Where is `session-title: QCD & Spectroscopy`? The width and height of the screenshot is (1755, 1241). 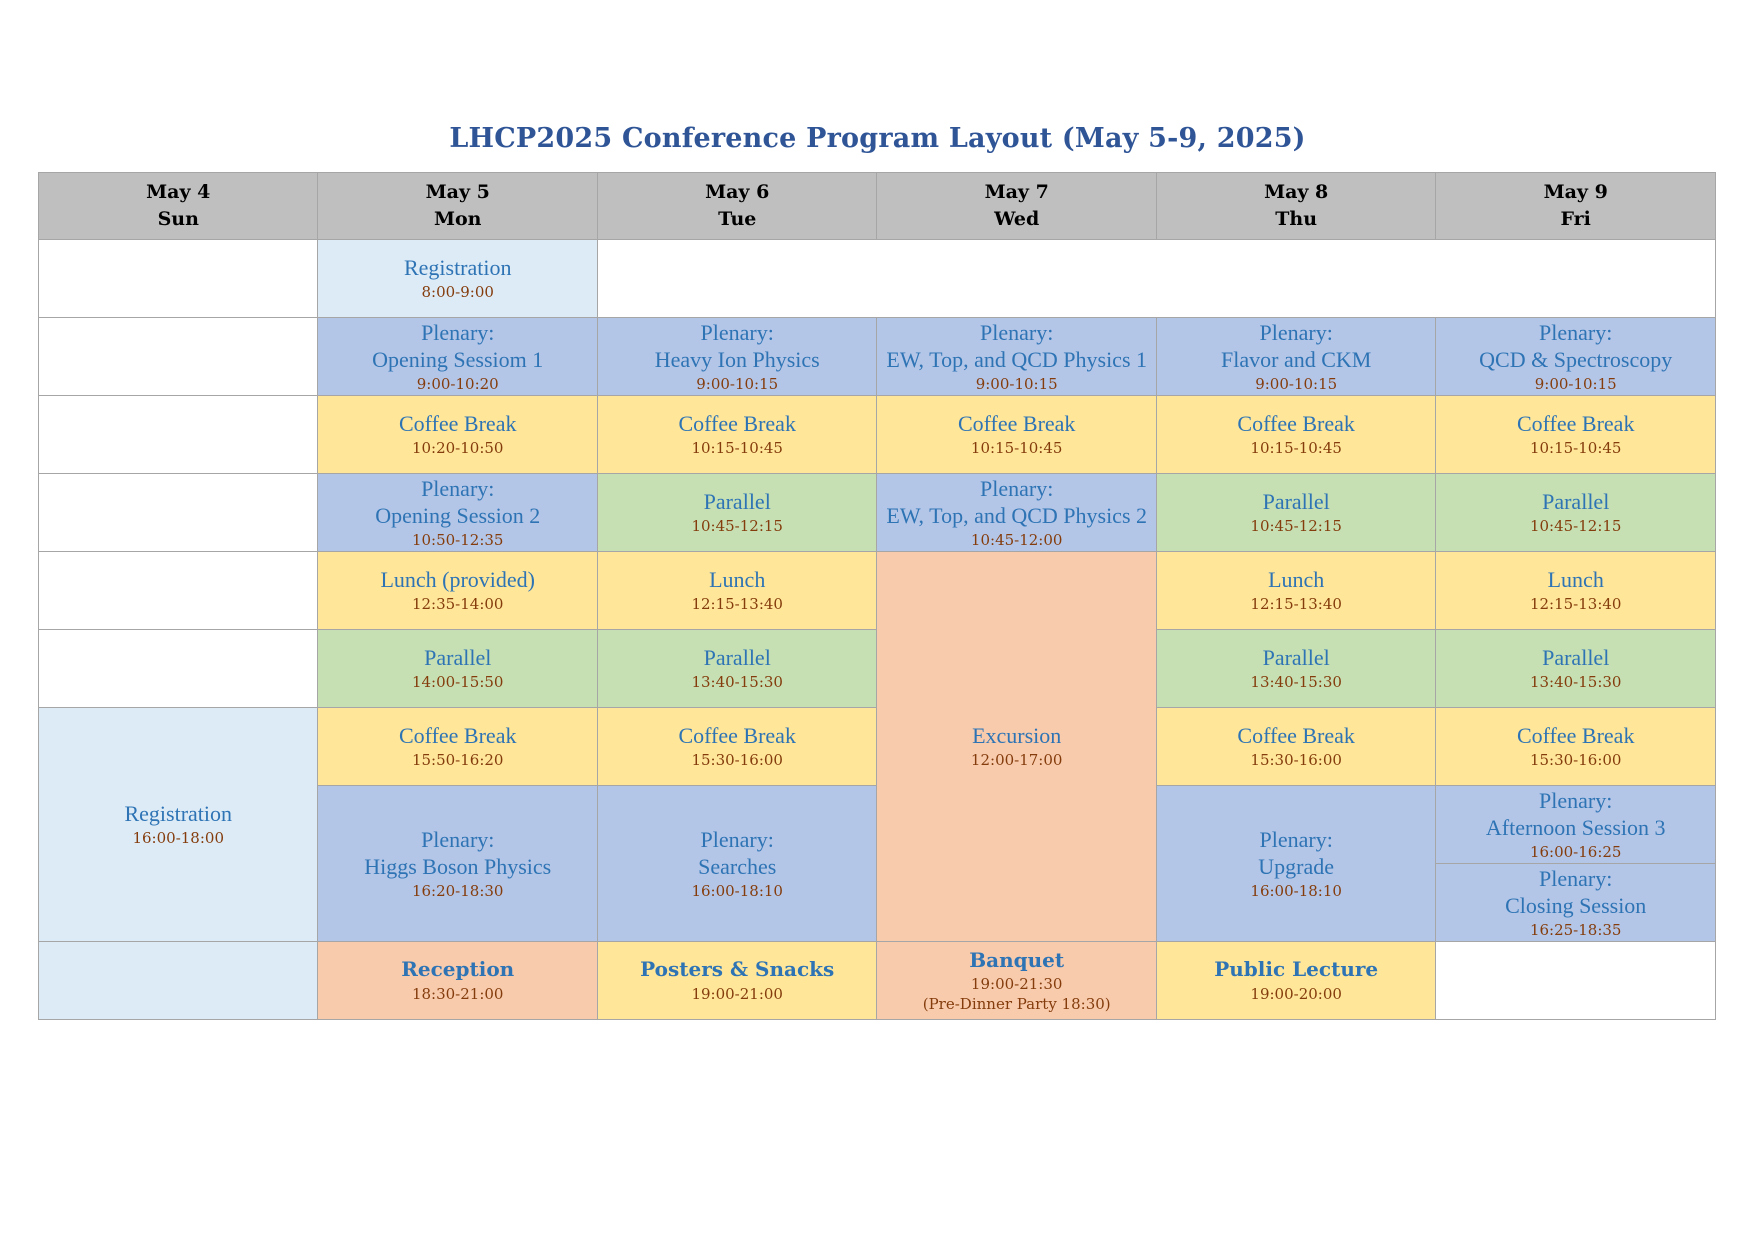 session-title: QCD & Spectroscopy is located at coordinates (1576, 359).